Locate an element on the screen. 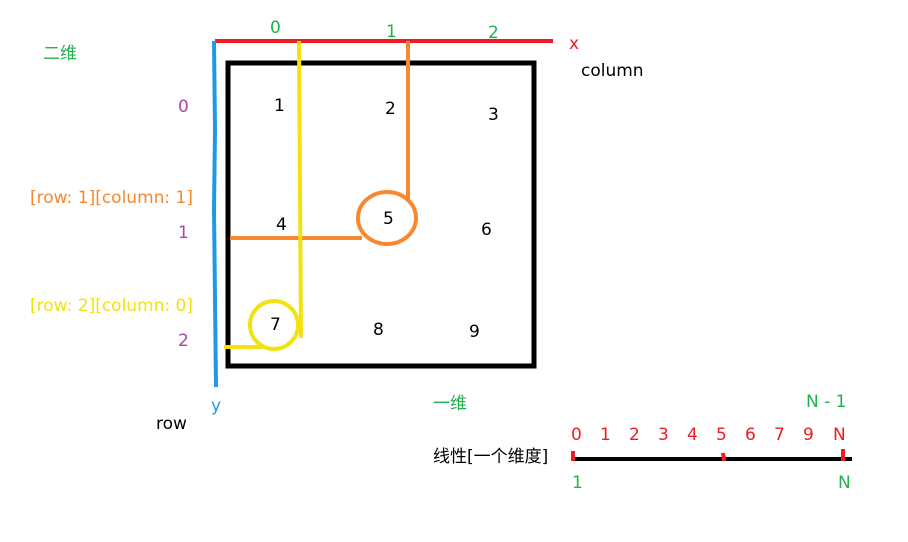 This screenshot has height=542, width=908. y-axis-label: y is located at coordinates (216, 406).